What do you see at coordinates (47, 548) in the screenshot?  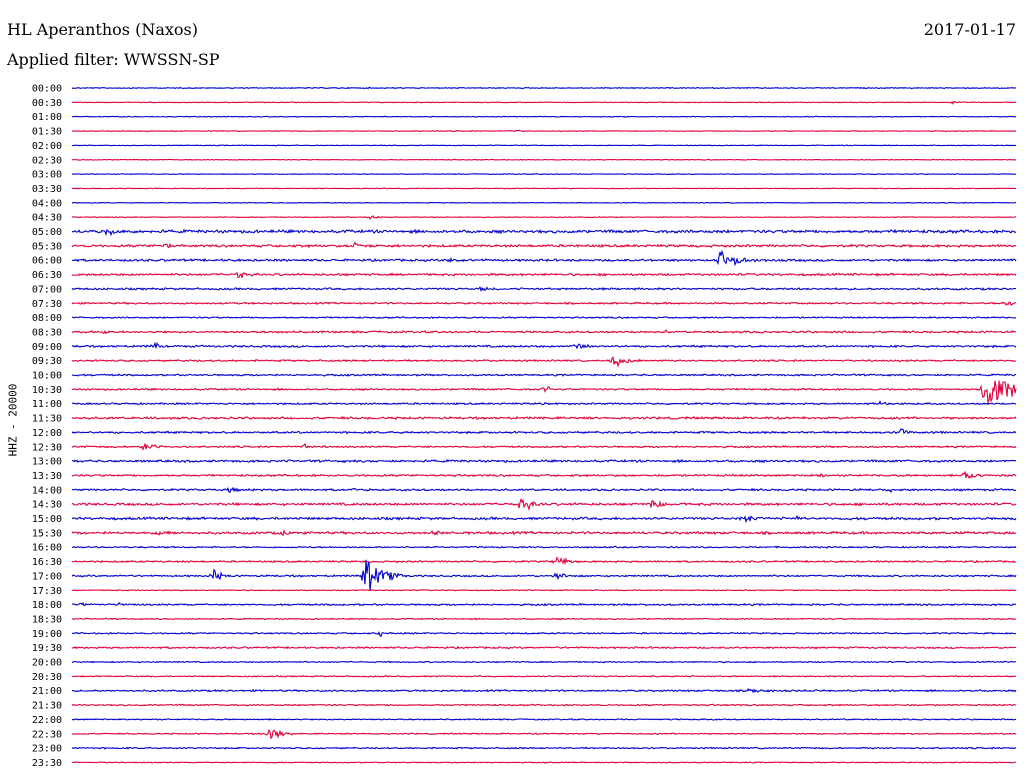 I see `time-tick-label: 16:00` at bounding box center [47, 548].